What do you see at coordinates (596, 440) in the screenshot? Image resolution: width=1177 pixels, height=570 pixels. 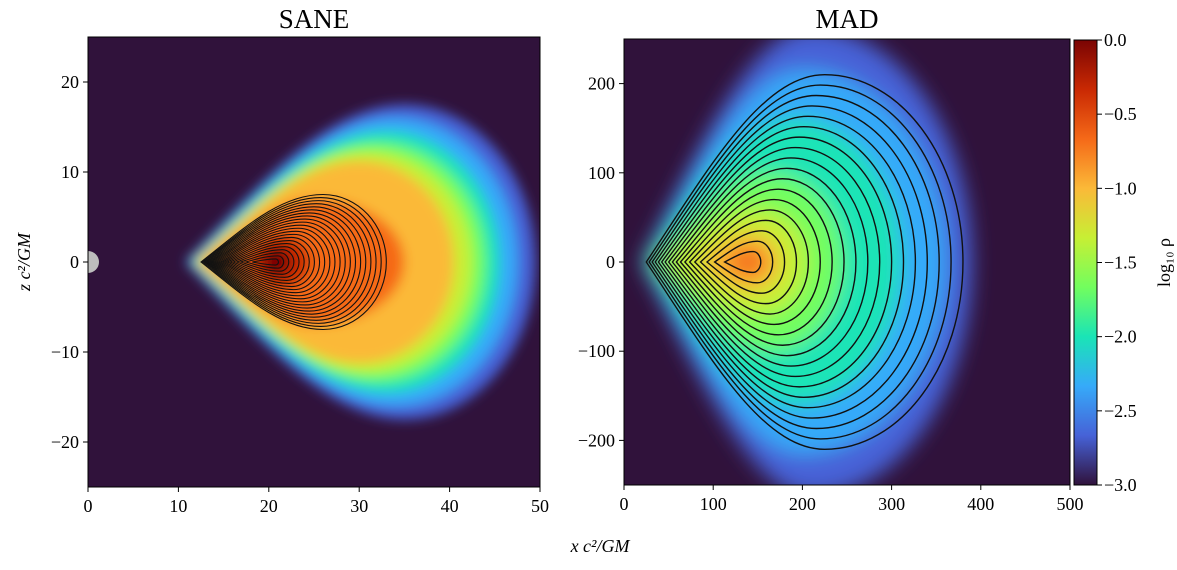 I see `y-tick-label: −200` at bounding box center [596, 440].